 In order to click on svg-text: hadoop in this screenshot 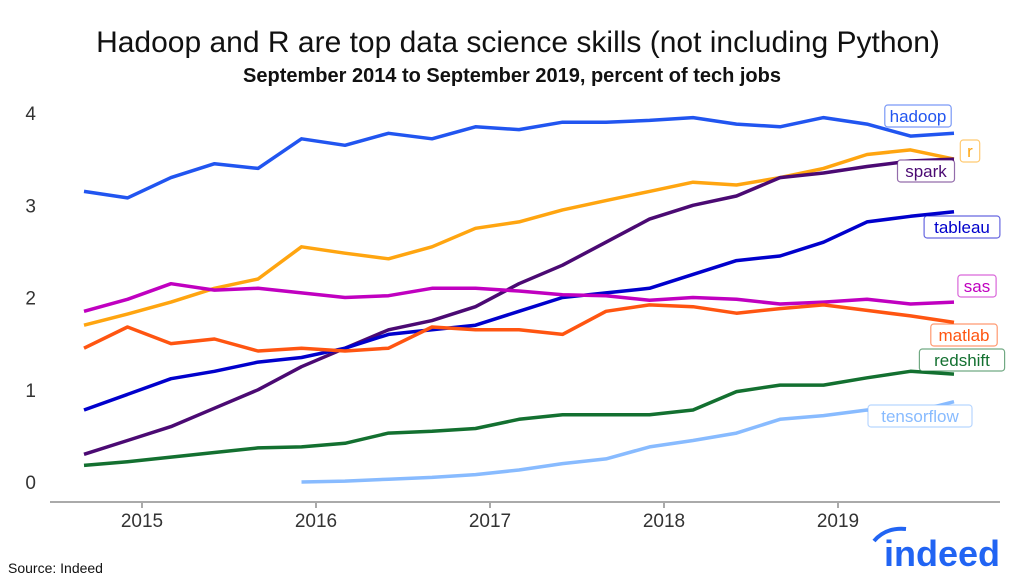, I will do `click(918, 116)`.